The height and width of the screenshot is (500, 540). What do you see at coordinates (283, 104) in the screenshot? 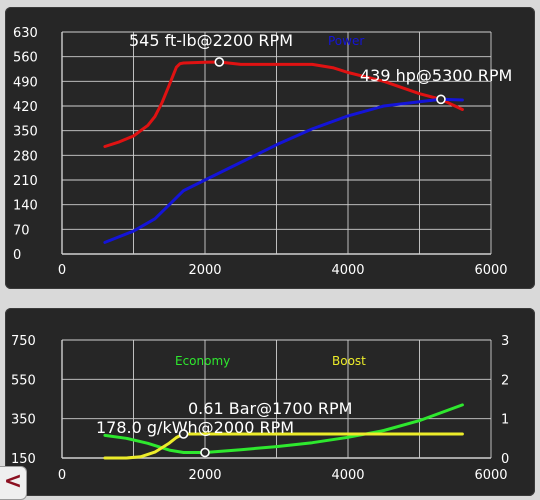
I see `torque-line` at bounding box center [283, 104].